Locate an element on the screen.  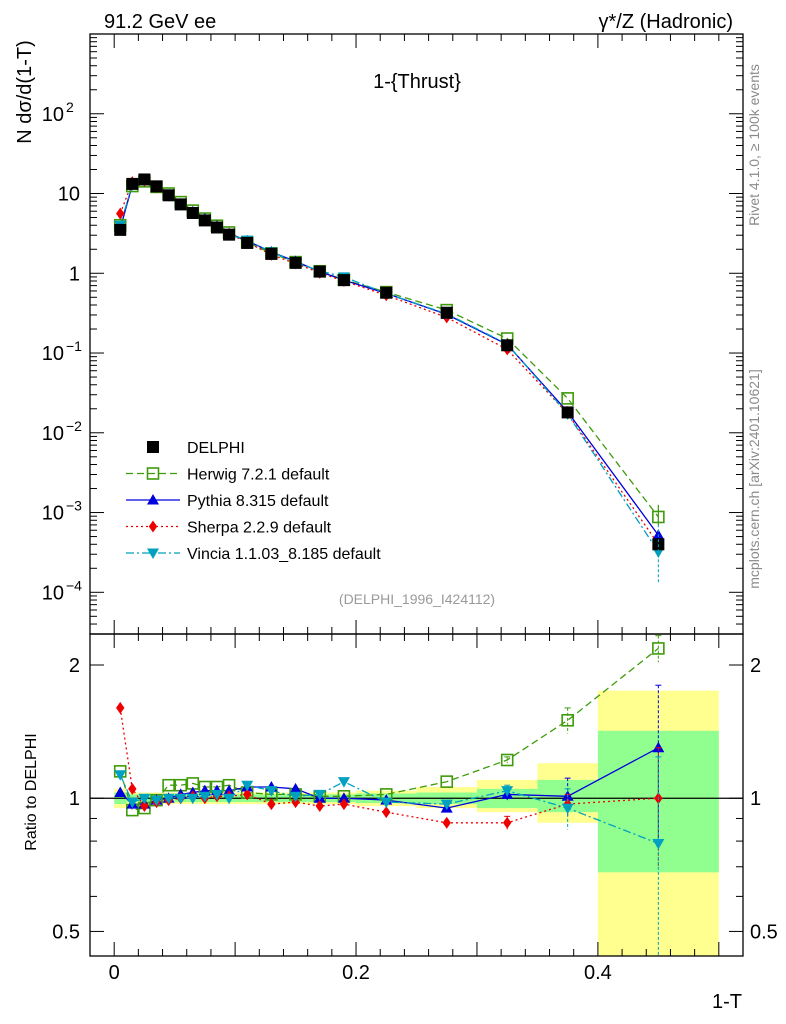
main-title: 1-{Thrust} is located at coordinates (417, 82).